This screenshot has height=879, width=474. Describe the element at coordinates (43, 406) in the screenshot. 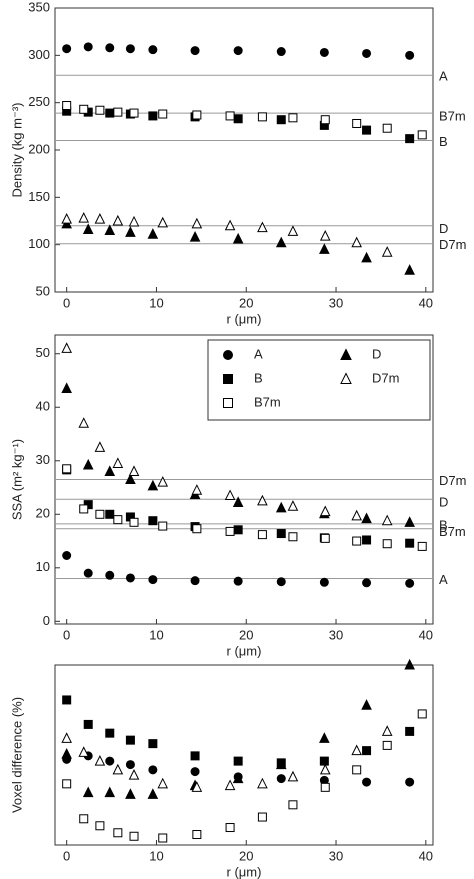

I see `y-tick-label: 40` at that location.